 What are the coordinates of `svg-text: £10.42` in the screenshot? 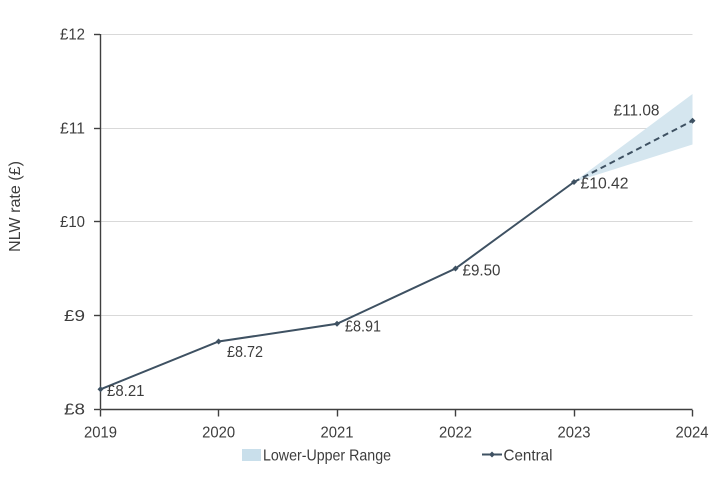 It's located at (605, 184).